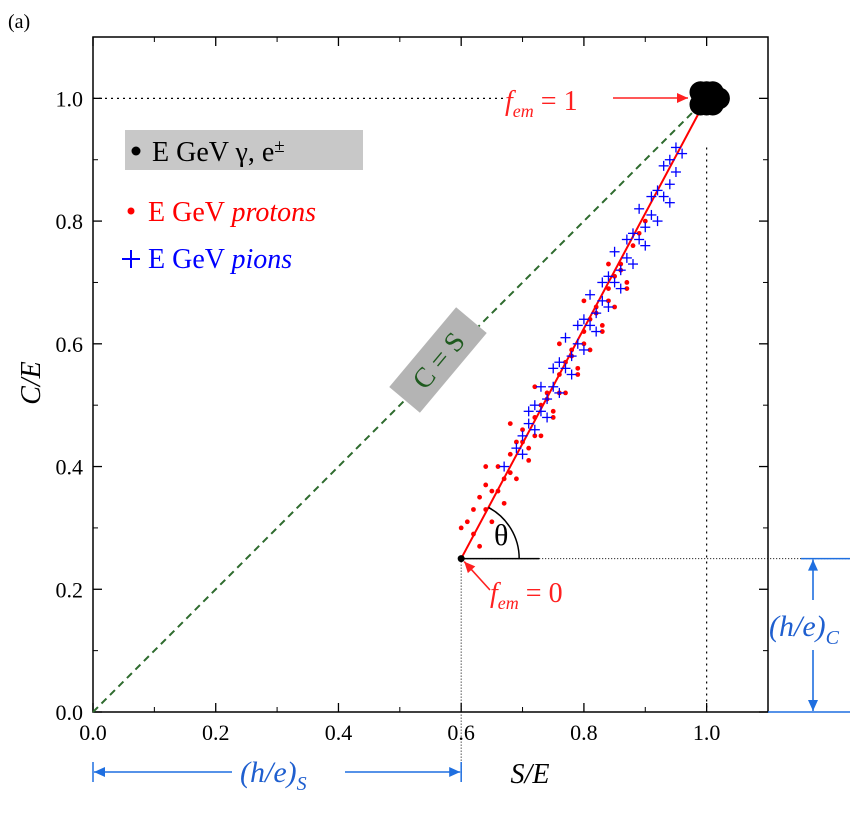 The width and height of the screenshot is (865, 815). I want to click on he-s-label: (h/e)S, so click(273, 775).